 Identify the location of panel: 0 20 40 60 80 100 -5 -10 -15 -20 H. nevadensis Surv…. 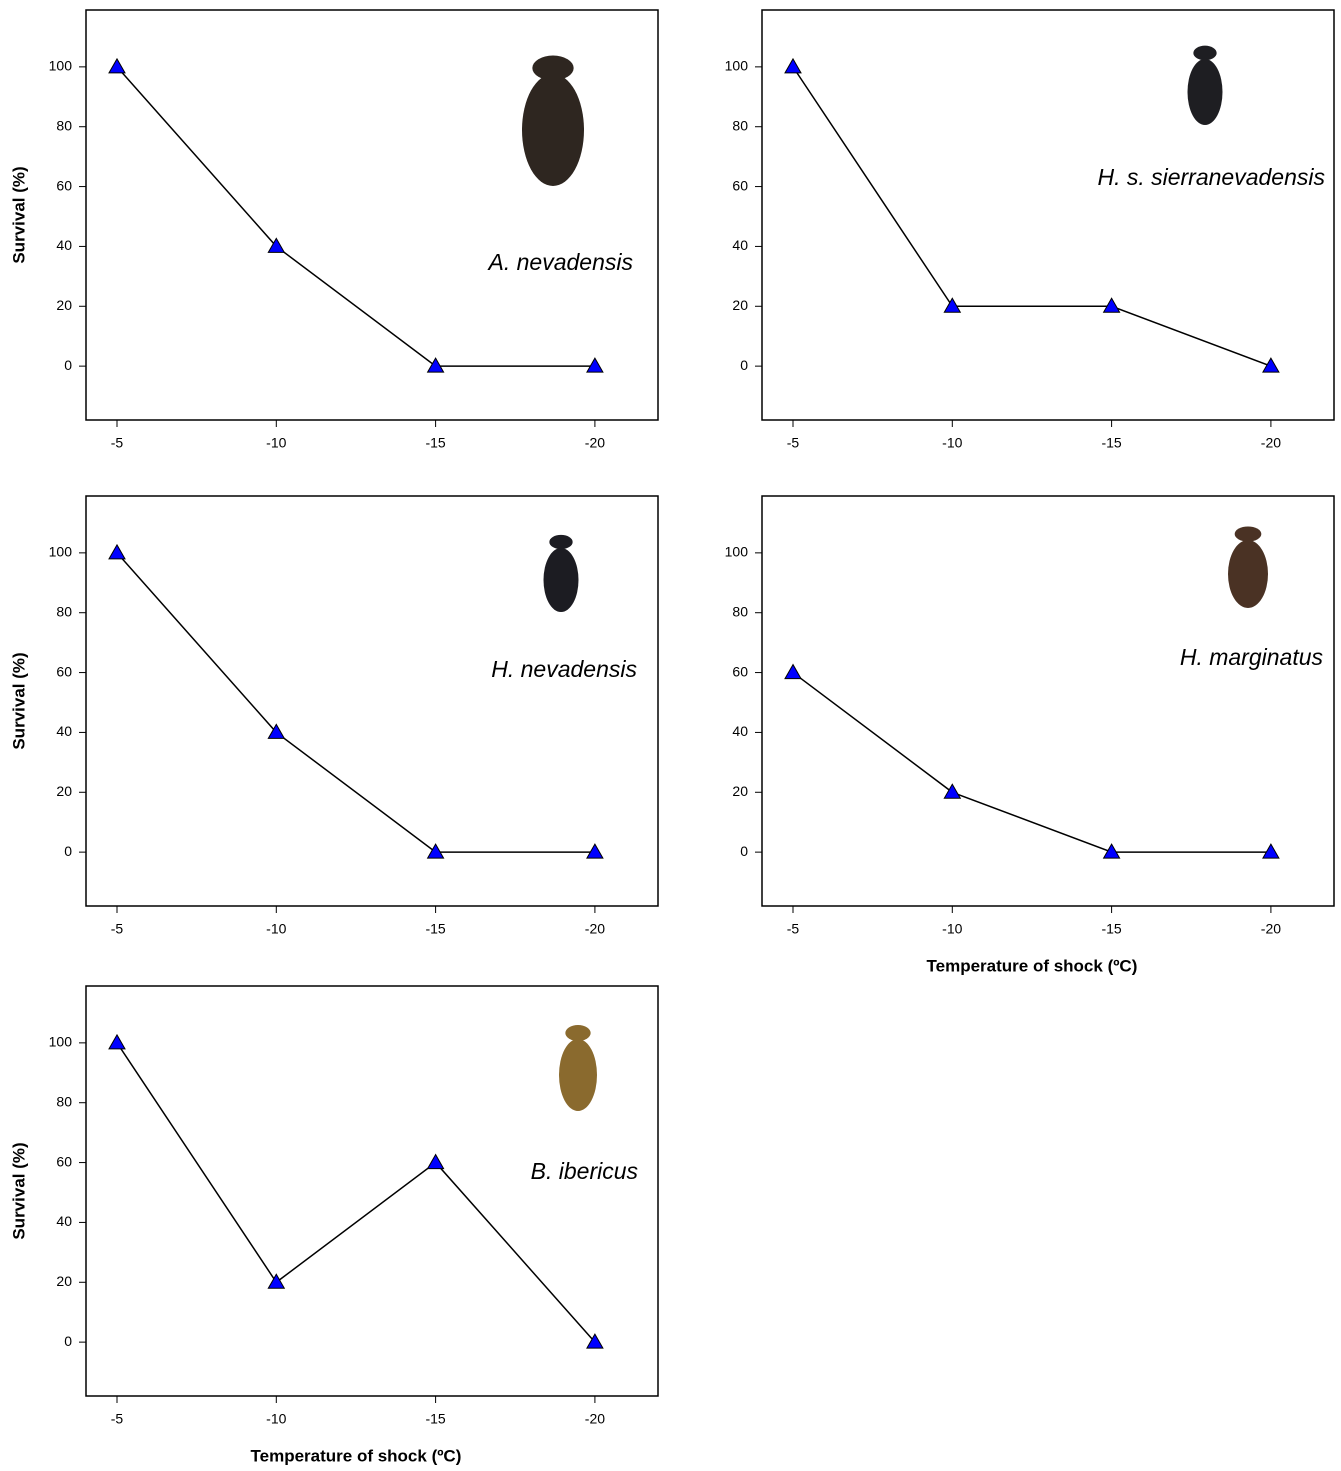
(334, 716).